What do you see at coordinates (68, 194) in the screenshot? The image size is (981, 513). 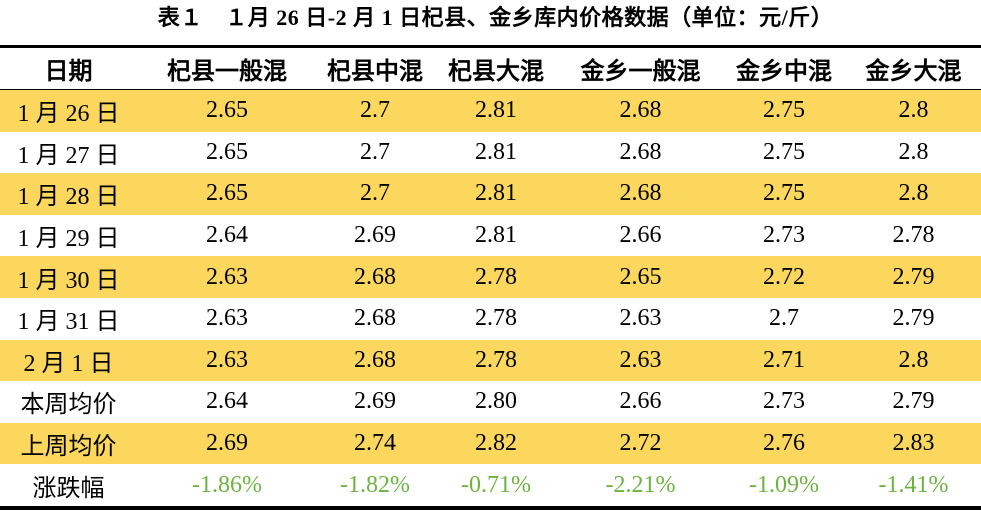 I see `row-label: 1 月 28 日` at bounding box center [68, 194].